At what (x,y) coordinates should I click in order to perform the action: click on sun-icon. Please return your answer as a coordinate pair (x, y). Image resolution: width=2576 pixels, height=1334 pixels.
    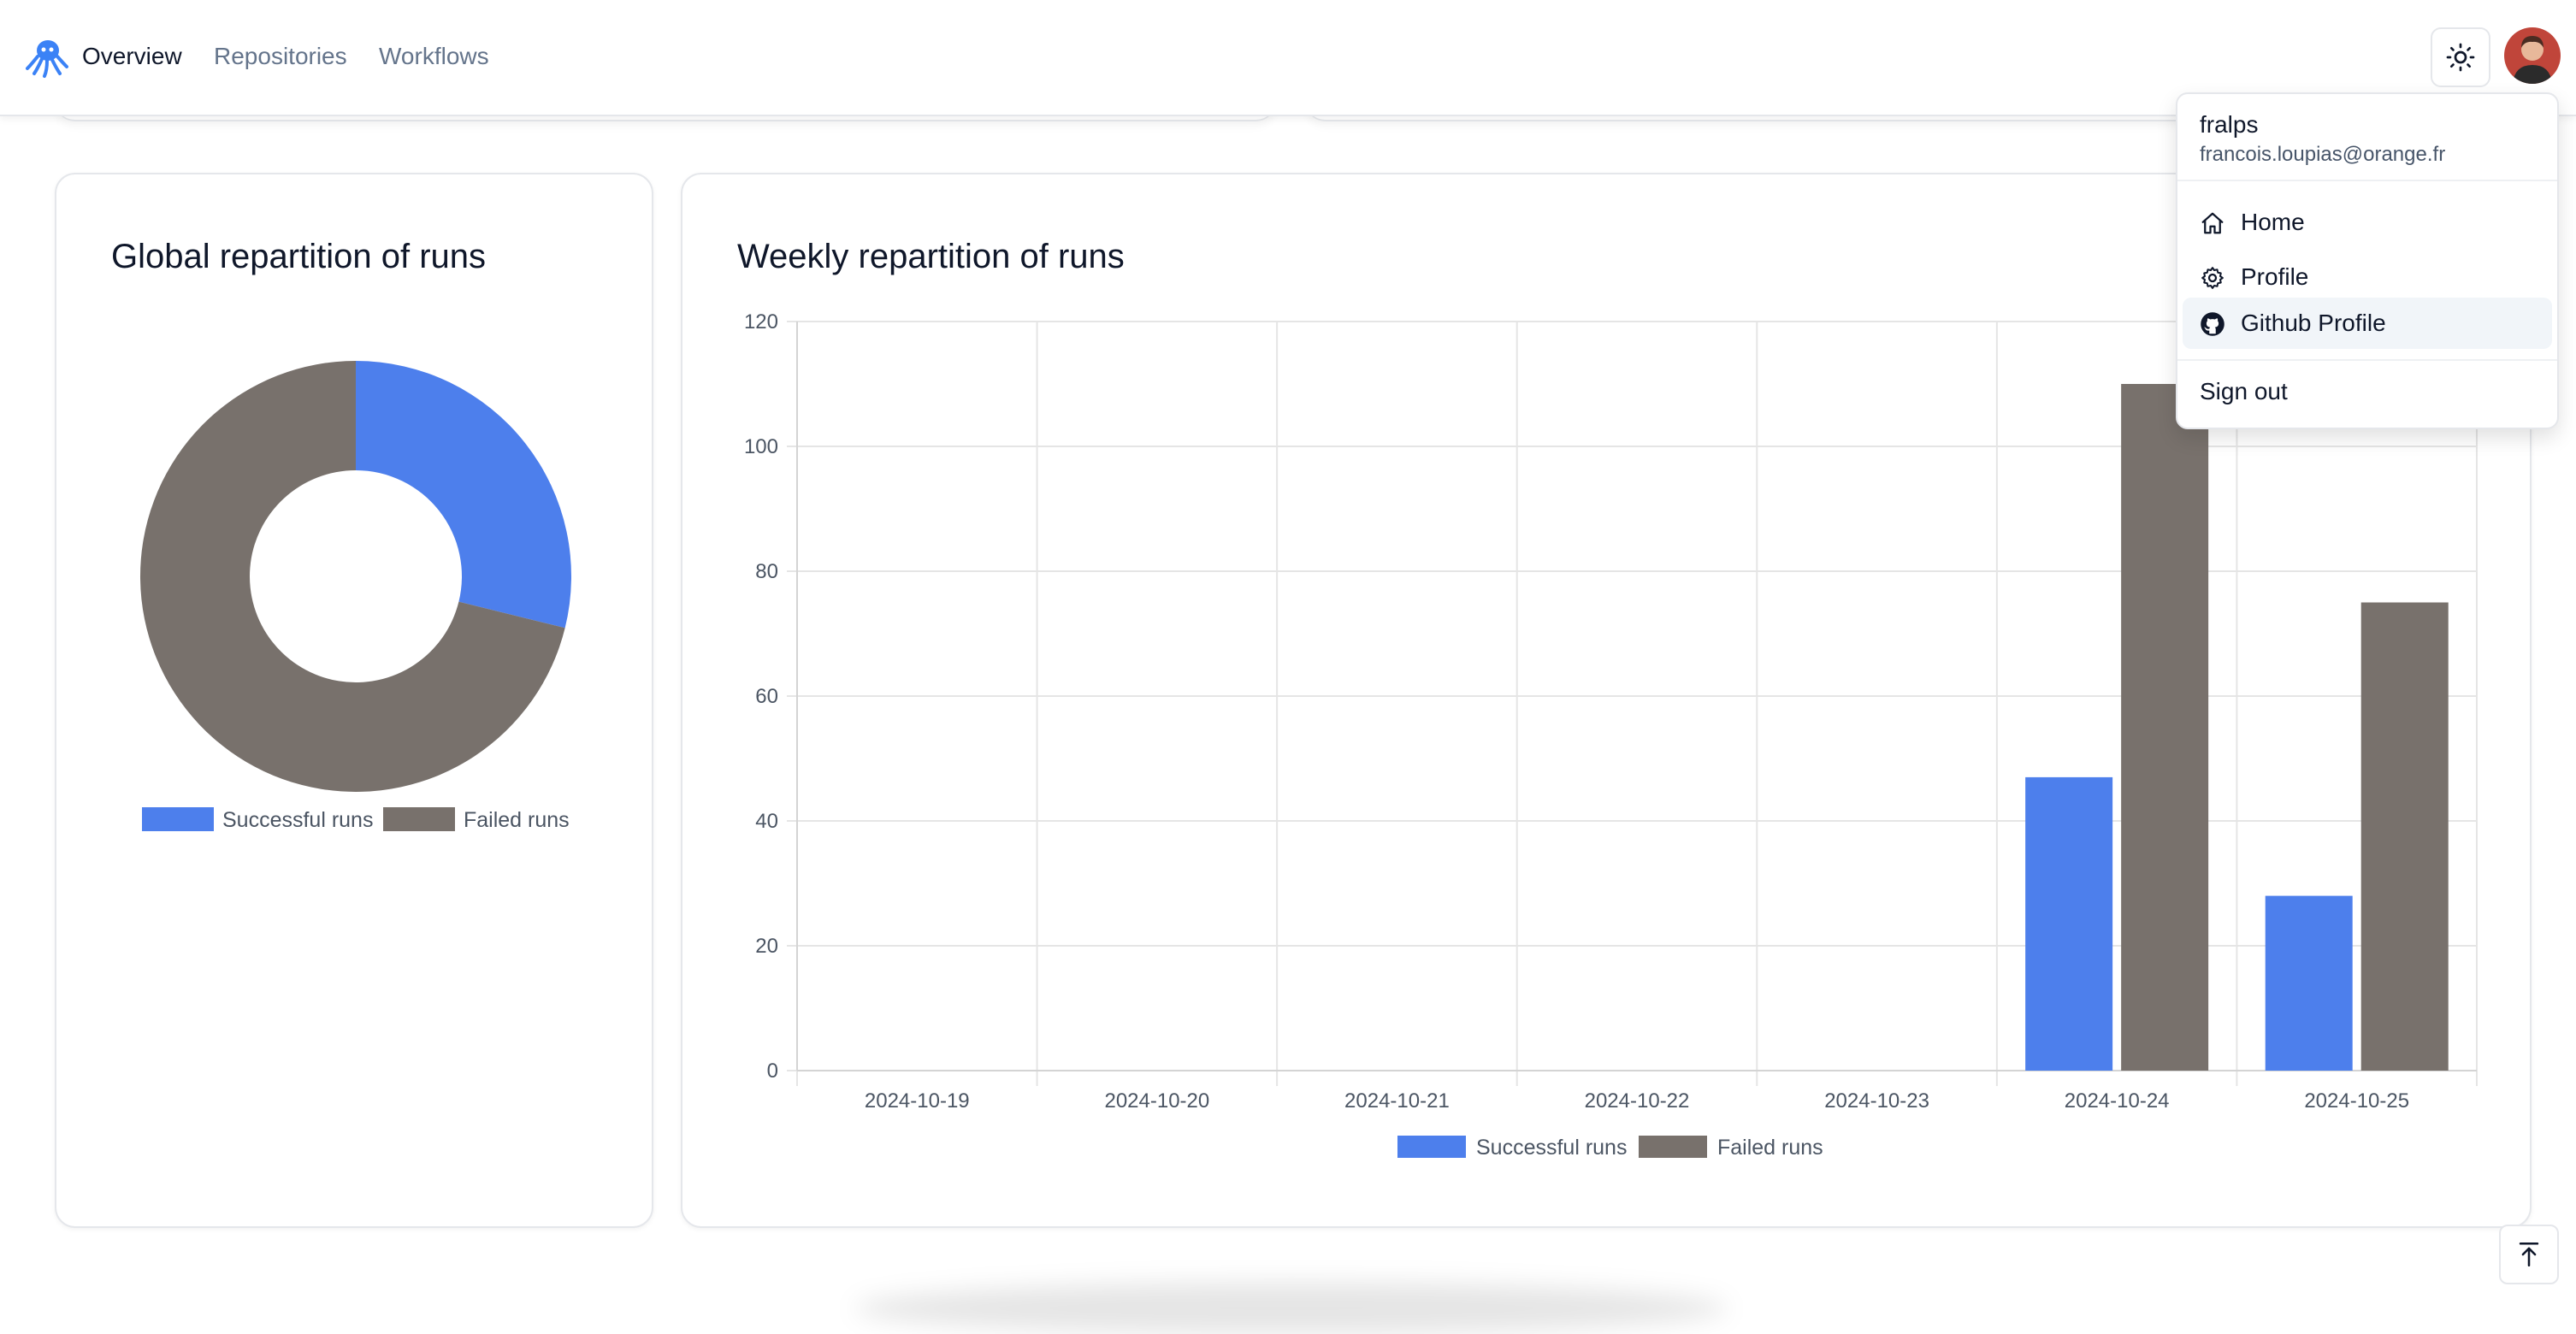
    Looking at the image, I should click on (2460, 57).